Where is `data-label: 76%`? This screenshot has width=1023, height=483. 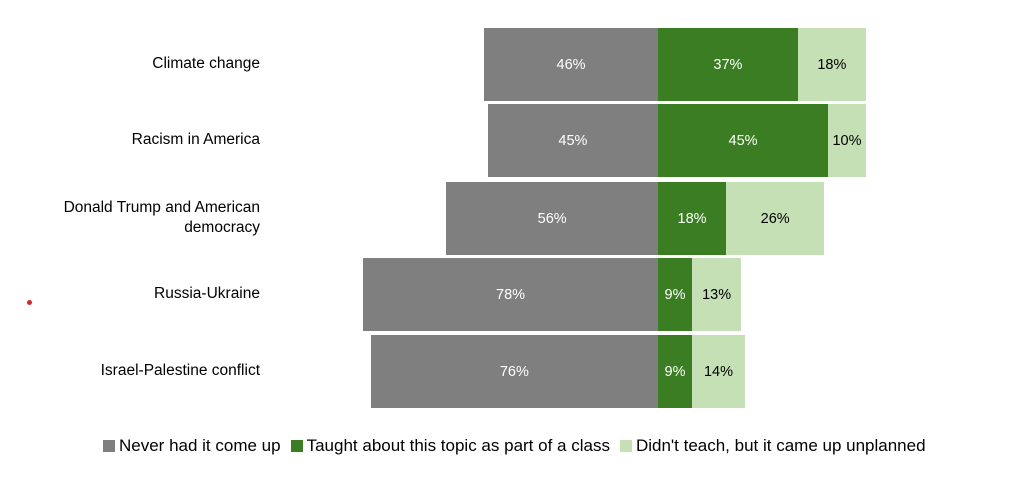 data-label: 76% is located at coordinates (514, 371).